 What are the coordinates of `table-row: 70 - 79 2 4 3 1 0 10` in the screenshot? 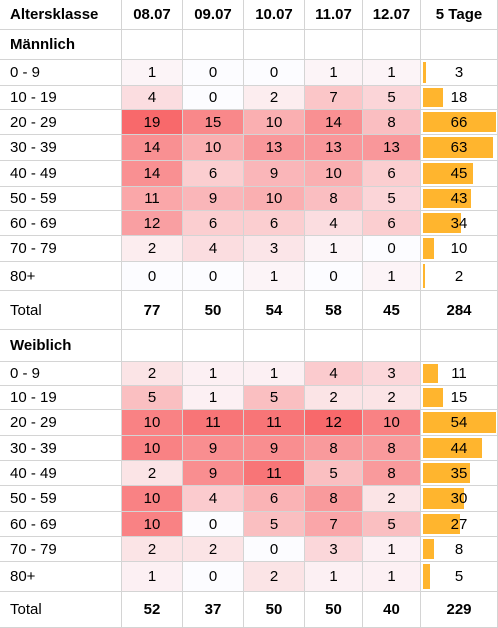 It's located at (249, 249).